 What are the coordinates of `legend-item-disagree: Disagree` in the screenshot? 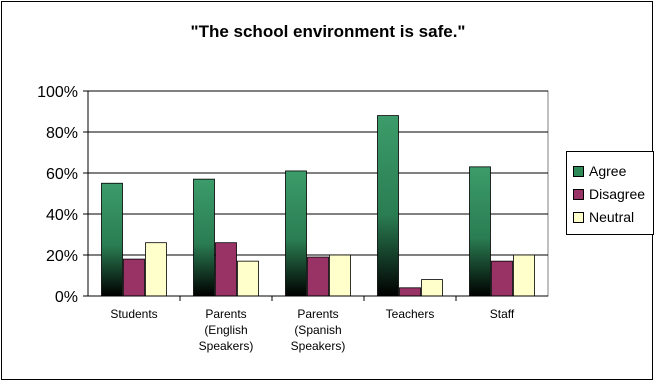 It's located at (609, 194).